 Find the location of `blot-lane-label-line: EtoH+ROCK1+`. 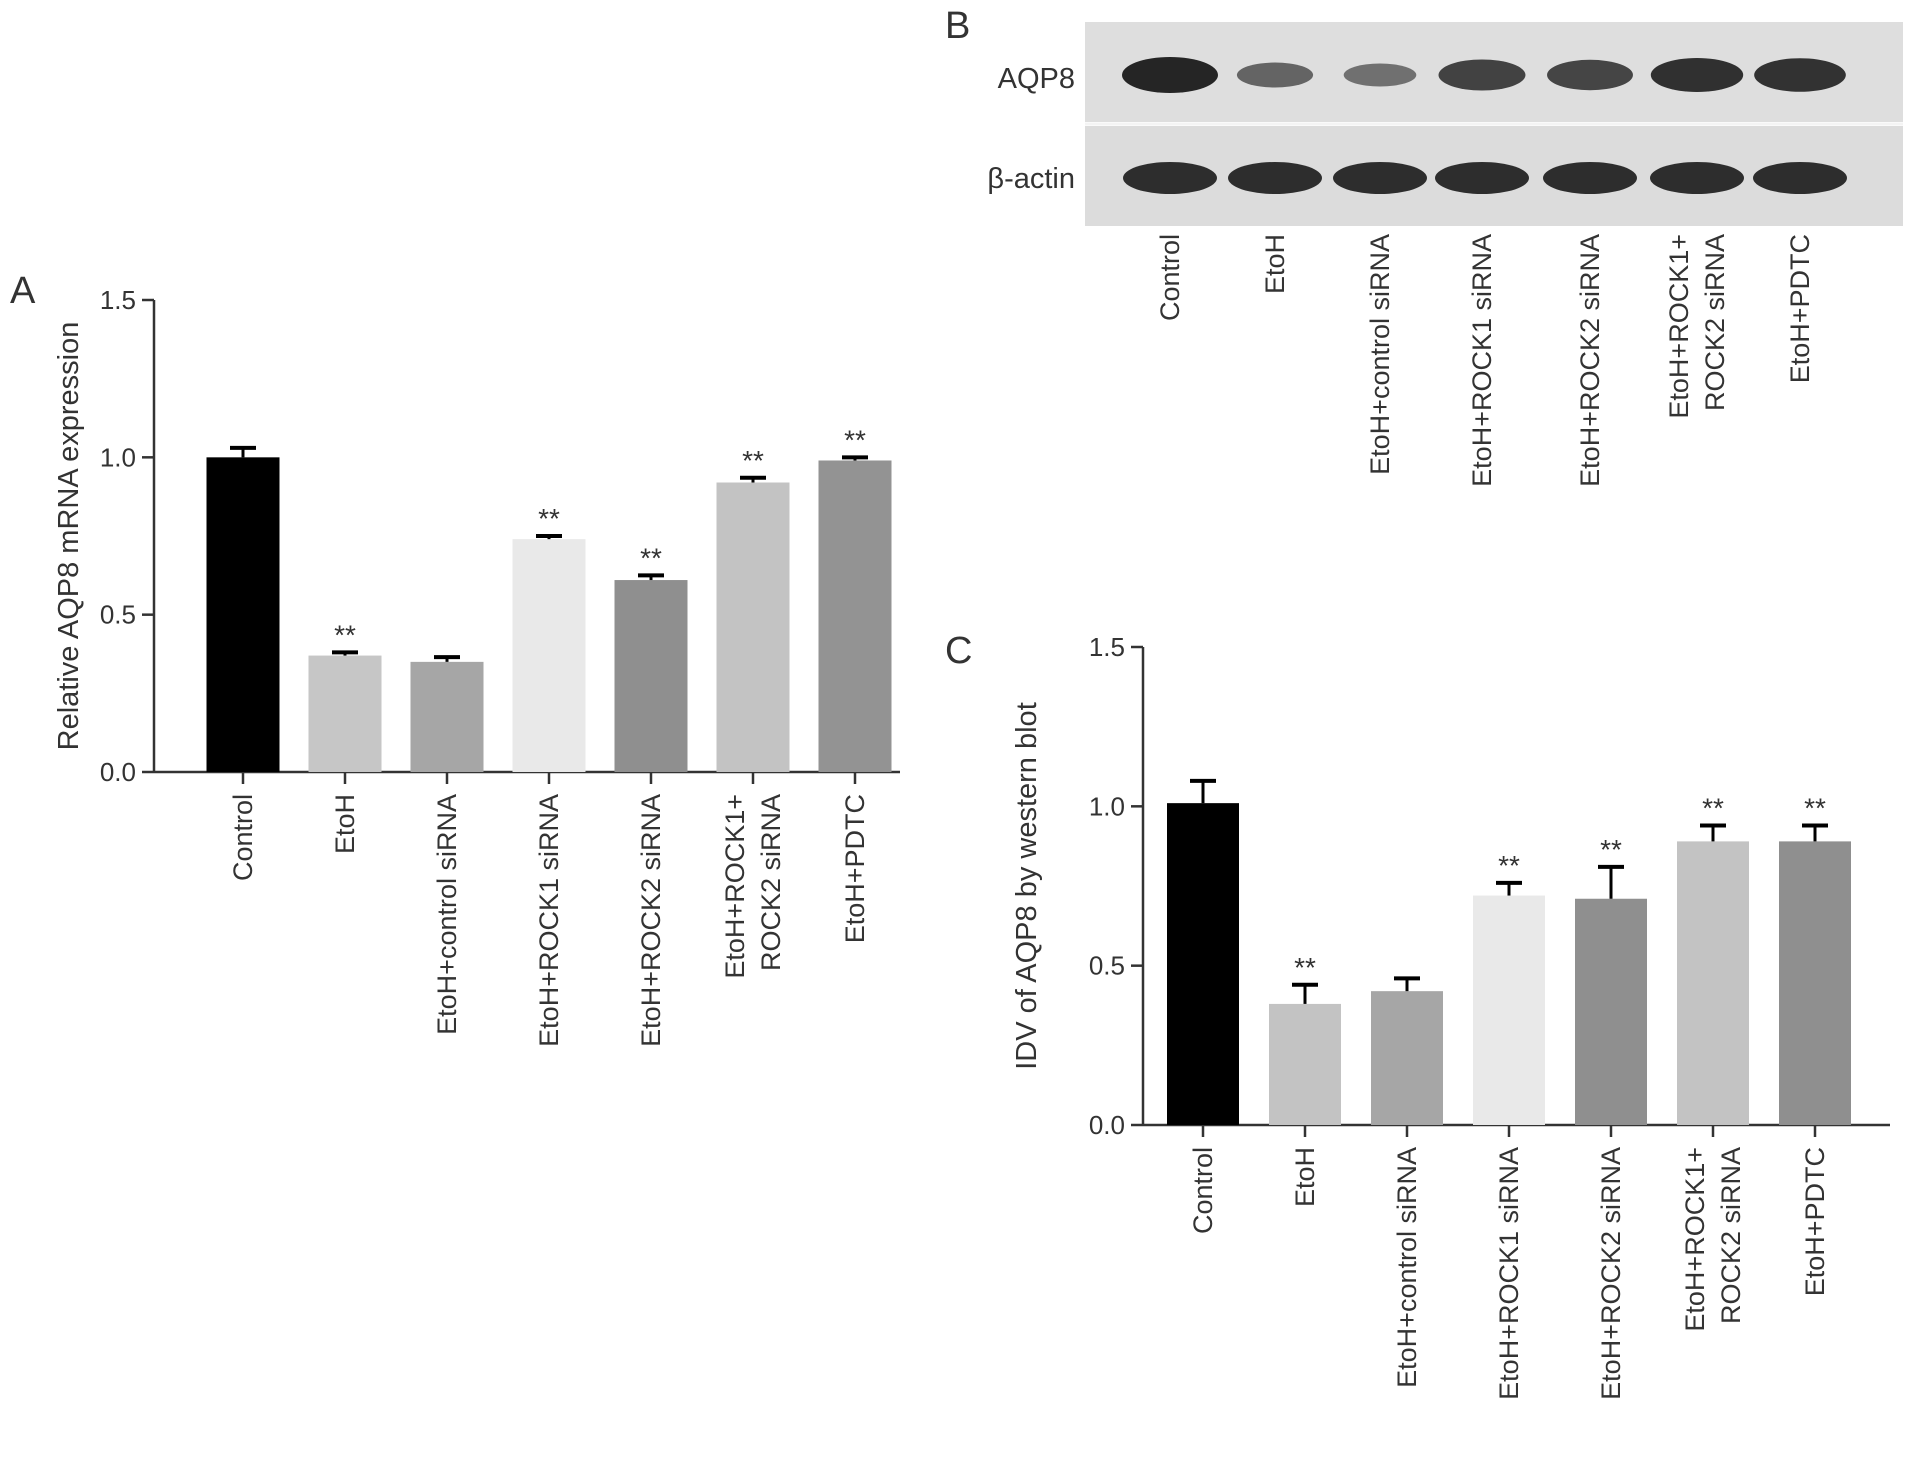

blot-lane-label-line: EtoH+ROCK1+ is located at coordinates (1679, 326).